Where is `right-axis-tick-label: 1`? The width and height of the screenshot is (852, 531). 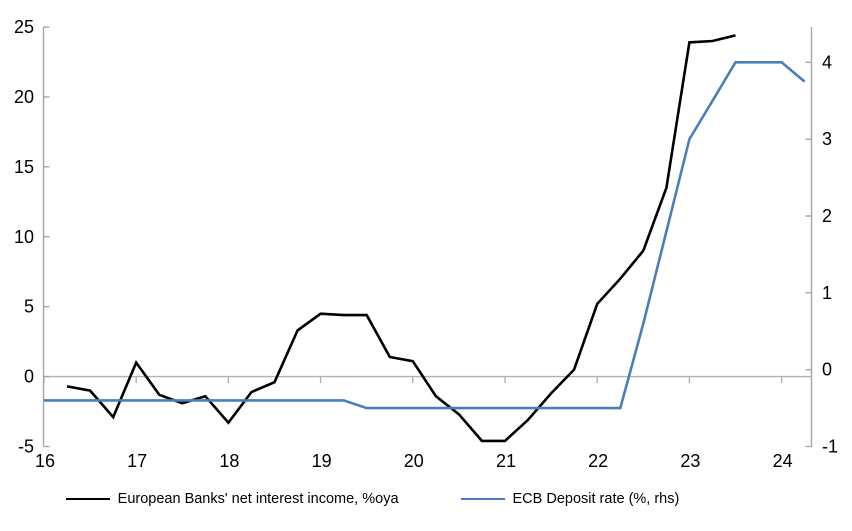 right-axis-tick-label: 1 is located at coordinates (827, 293).